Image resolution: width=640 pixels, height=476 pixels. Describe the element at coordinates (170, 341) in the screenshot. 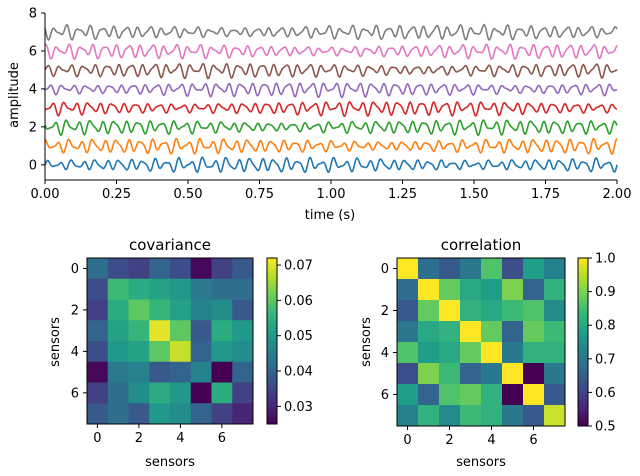

I see `covariance-cells` at that location.